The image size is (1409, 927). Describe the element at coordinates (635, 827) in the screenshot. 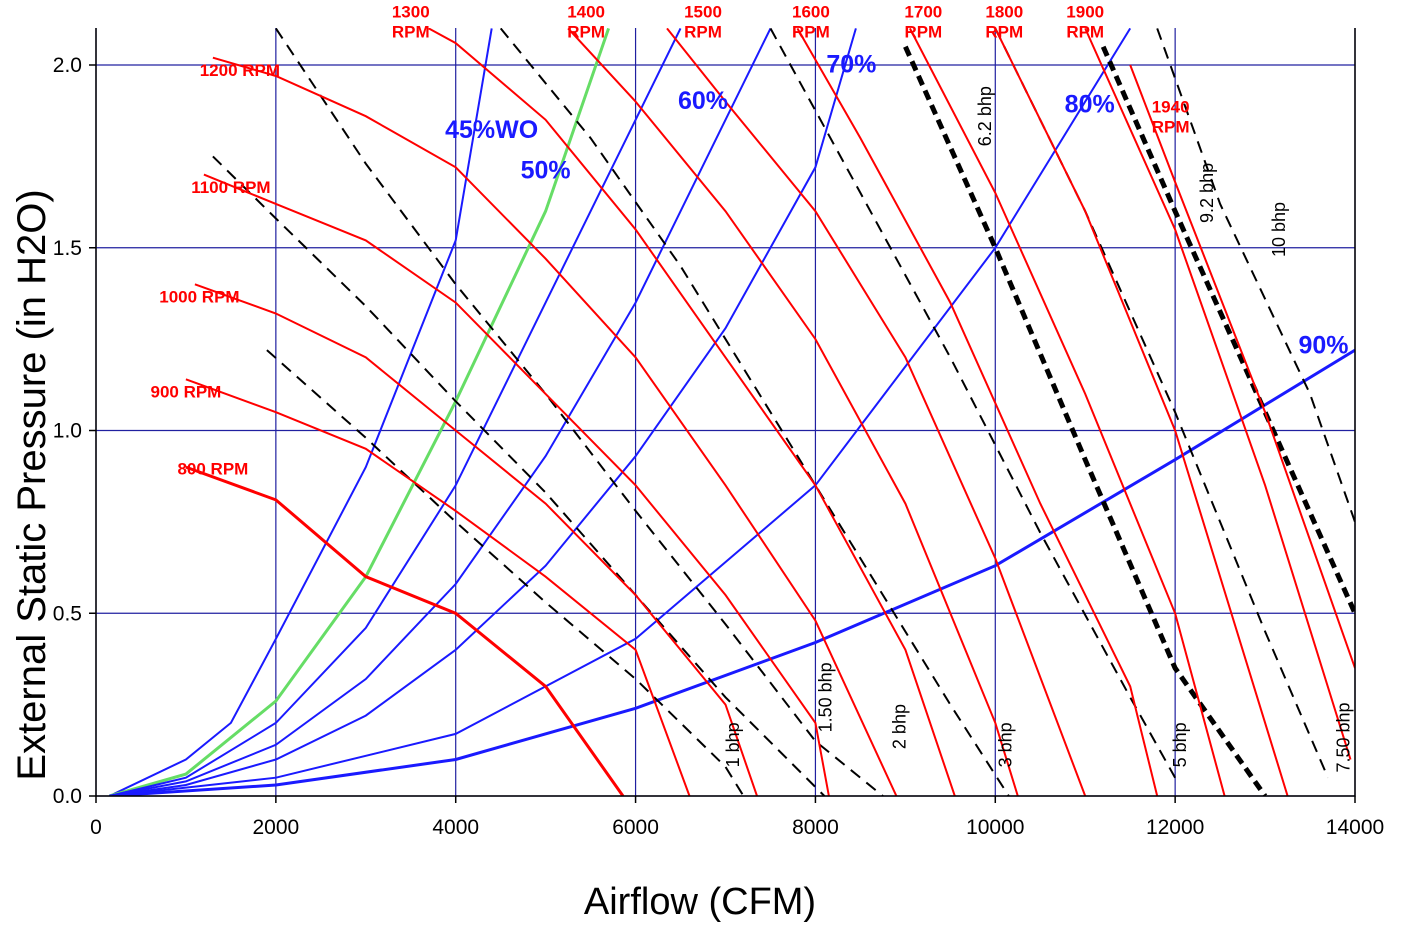

I see `x-tick-label: 6000` at that location.